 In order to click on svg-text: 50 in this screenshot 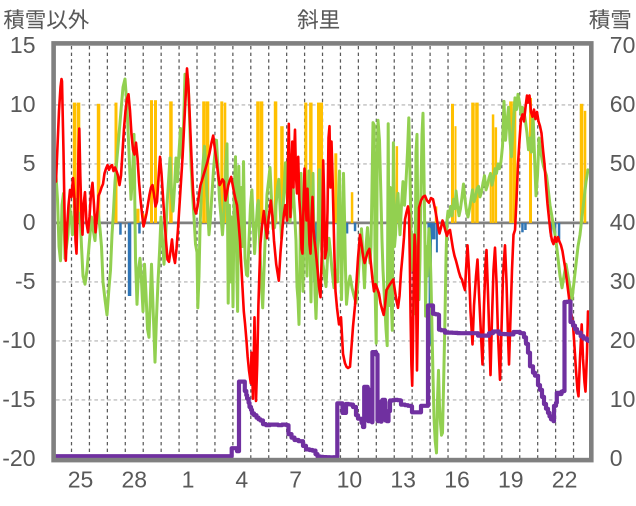, I will do `click(623, 163)`.